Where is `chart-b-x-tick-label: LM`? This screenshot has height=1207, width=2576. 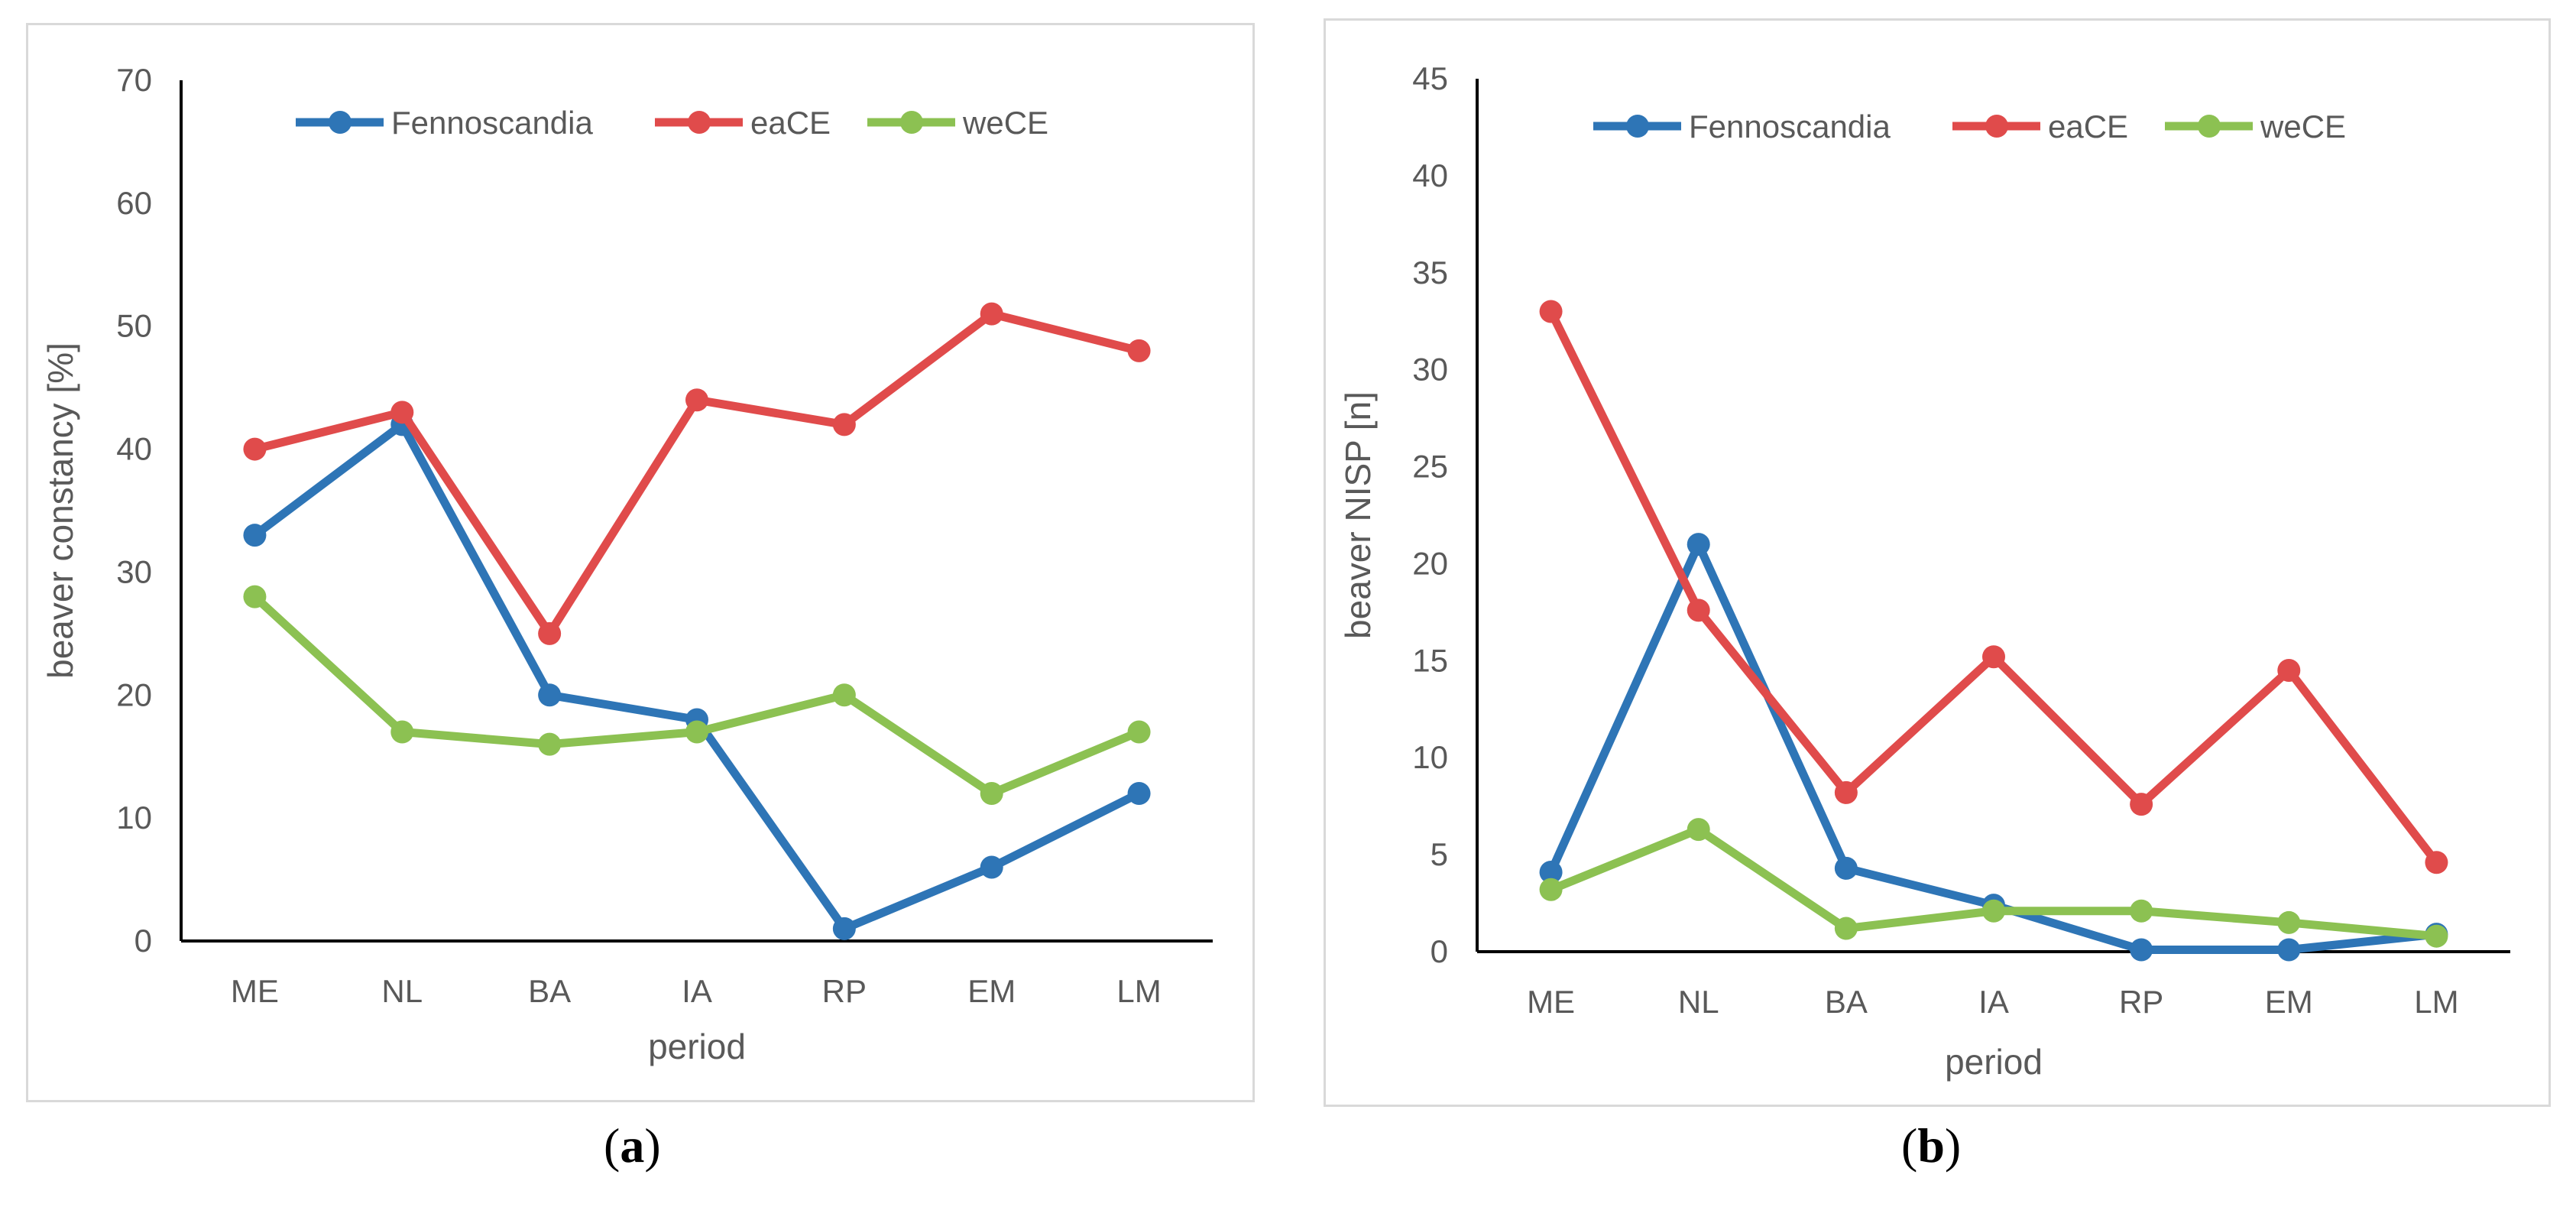
chart-b-x-tick-label: LM is located at coordinates (2436, 1002).